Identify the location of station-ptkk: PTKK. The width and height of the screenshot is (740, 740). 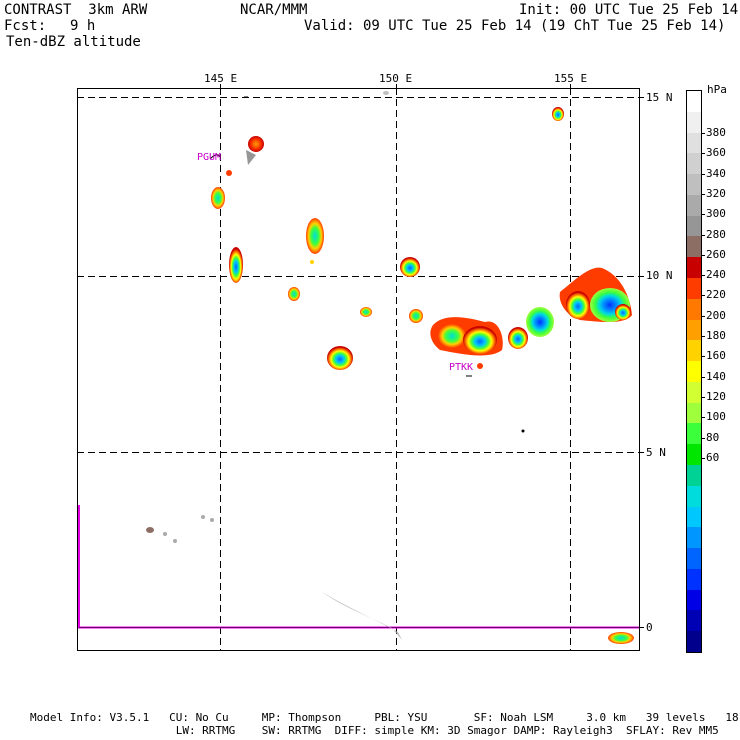
(461, 367).